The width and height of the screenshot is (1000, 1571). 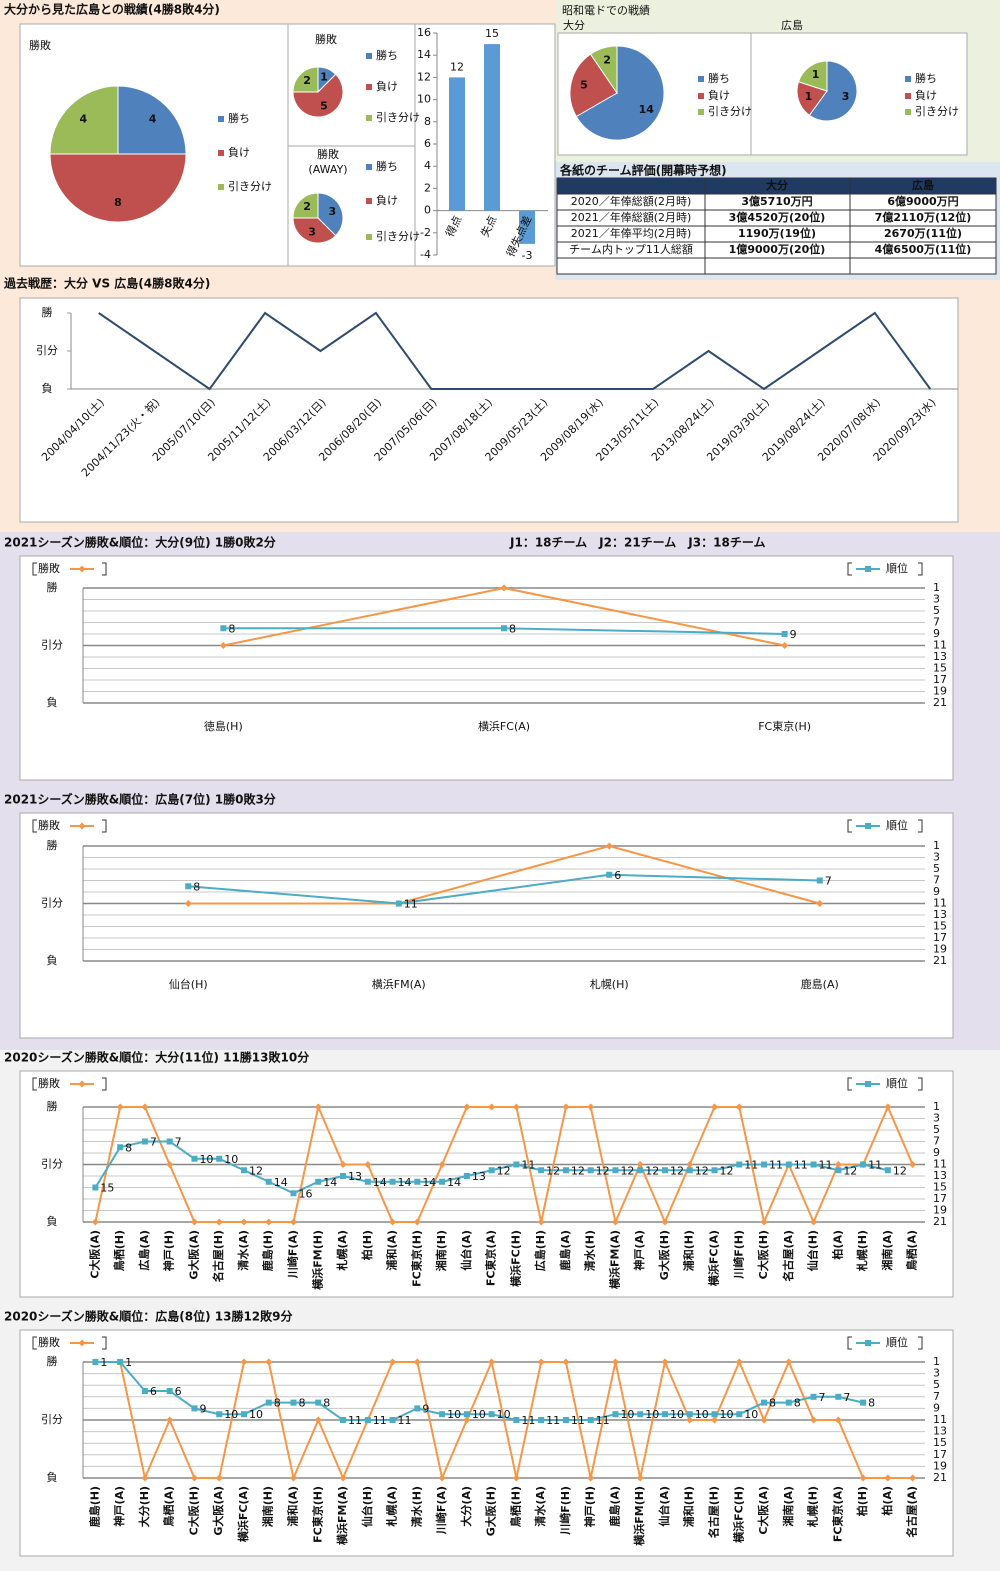 What do you see at coordinates (140, 799) in the screenshot?
I see `chart-title: 2021シーズン勝敗&順位：広島(7位) 1勝0敗3分` at bounding box center [140, 799].